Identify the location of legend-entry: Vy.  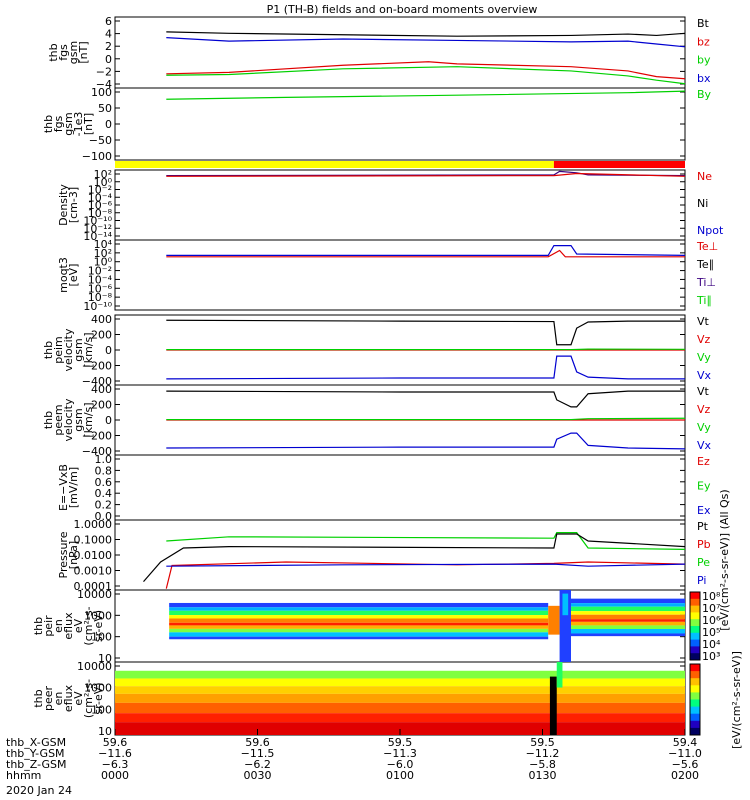
(704, 427).